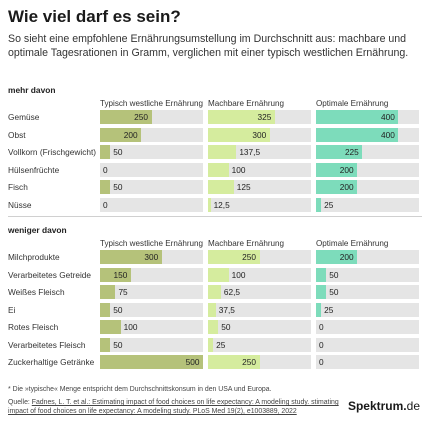 This screenshot has height=427, width=430. Describe the element at coordinates (259, 292) in the screenshot. I see `bar-track: 62,5` at that location.